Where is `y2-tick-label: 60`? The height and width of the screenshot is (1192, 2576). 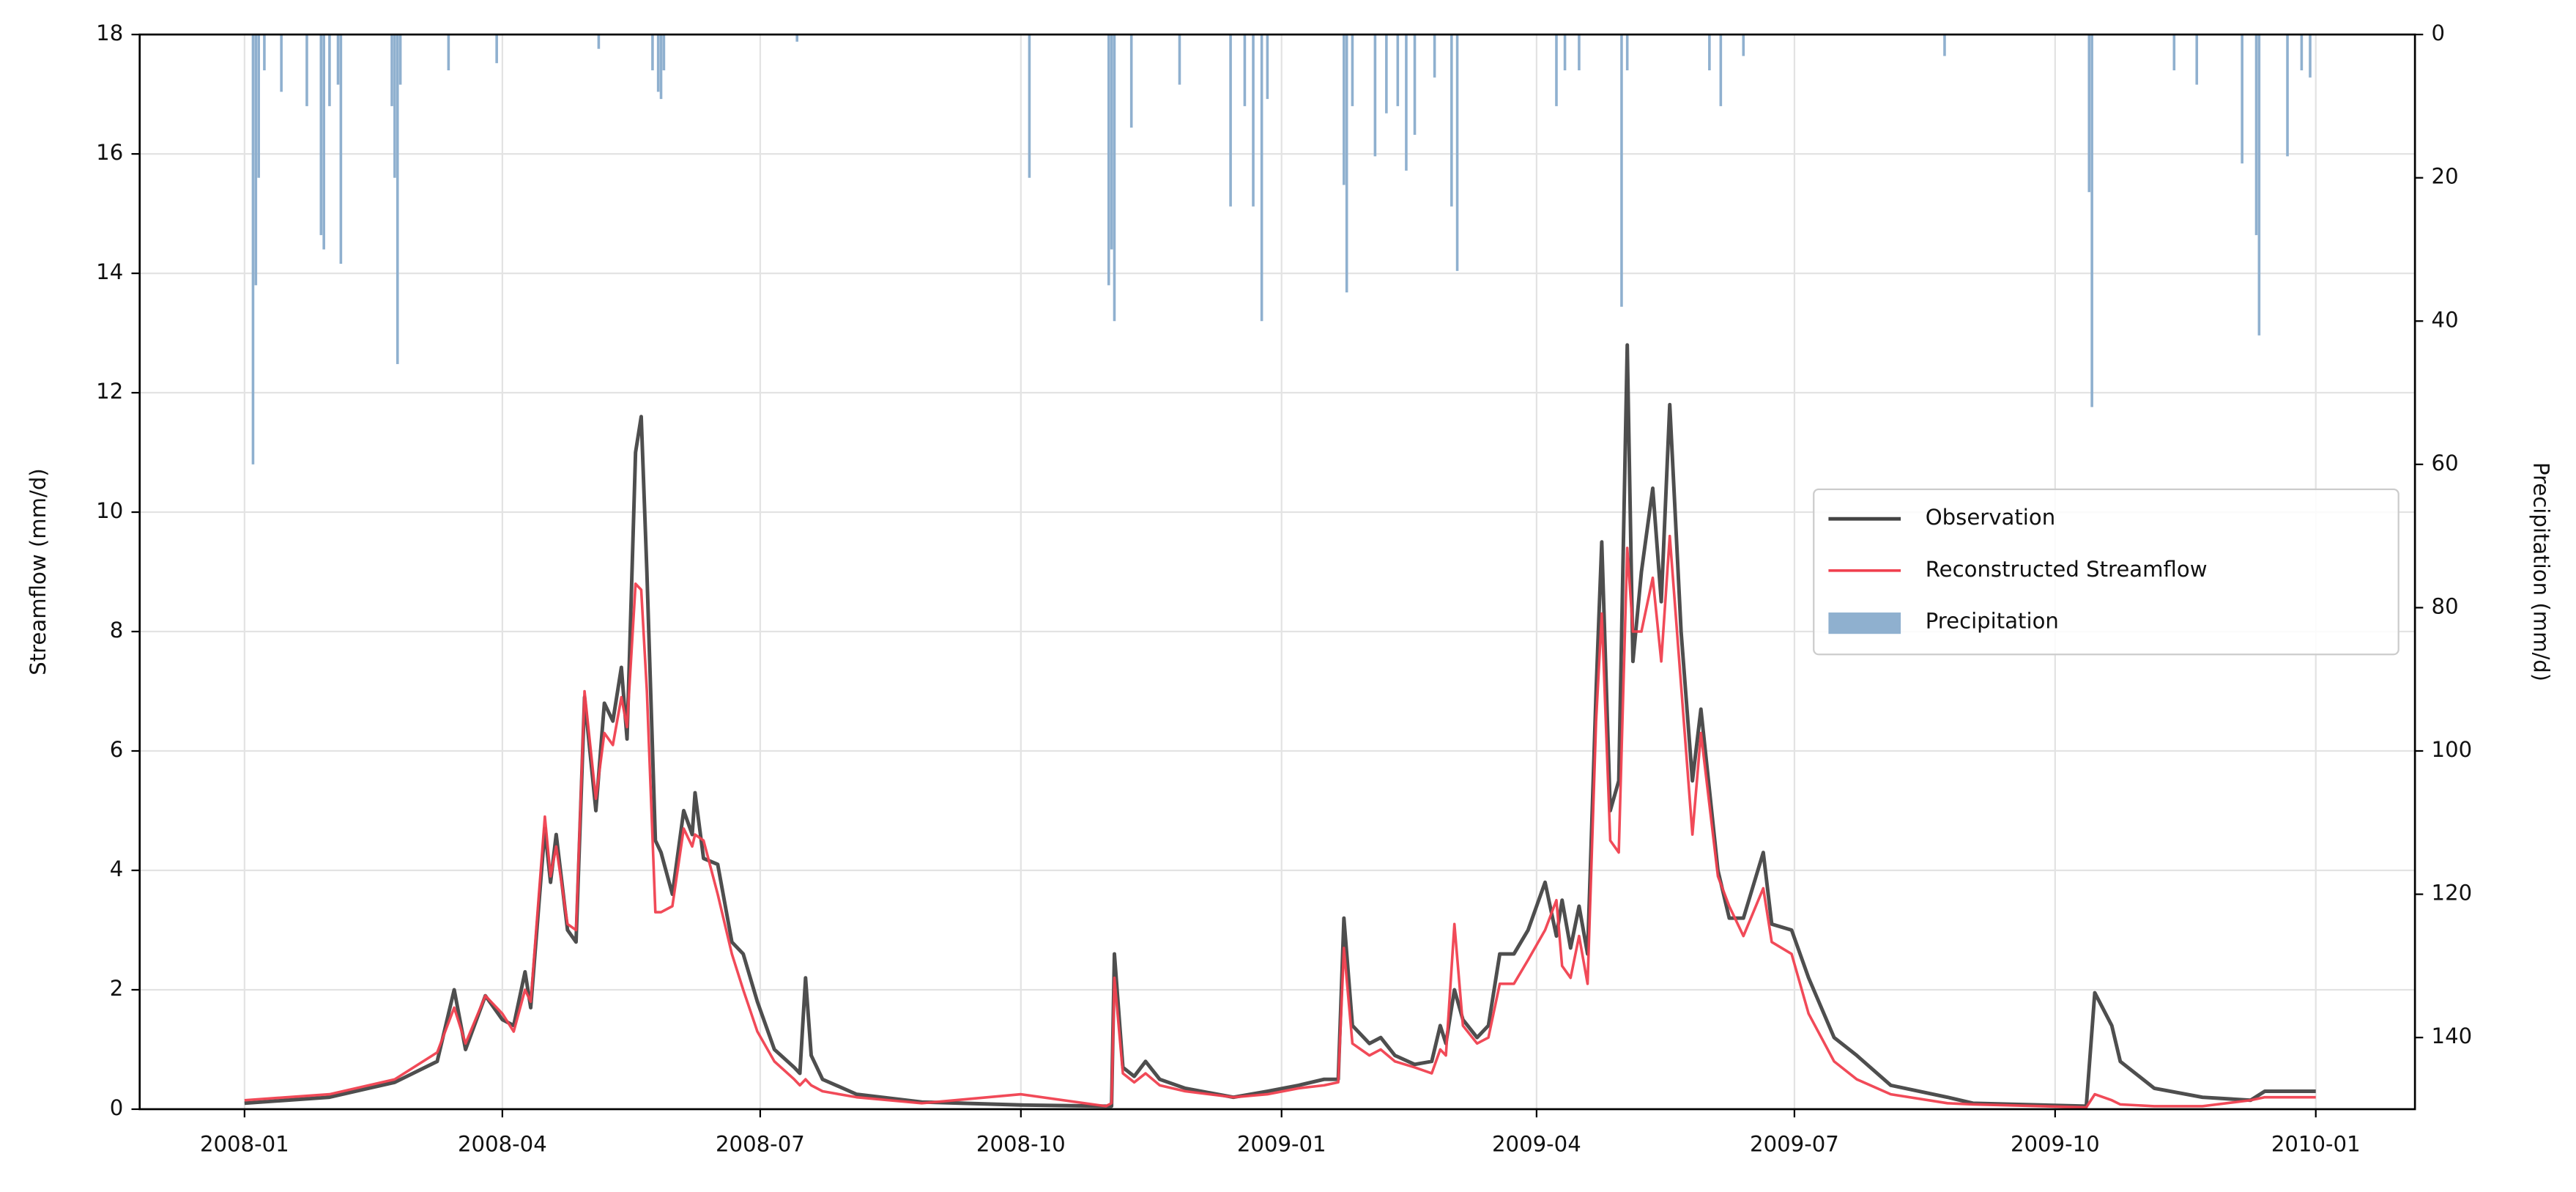
y2-tick-label: 60 is located at coordinates (2445, 463).